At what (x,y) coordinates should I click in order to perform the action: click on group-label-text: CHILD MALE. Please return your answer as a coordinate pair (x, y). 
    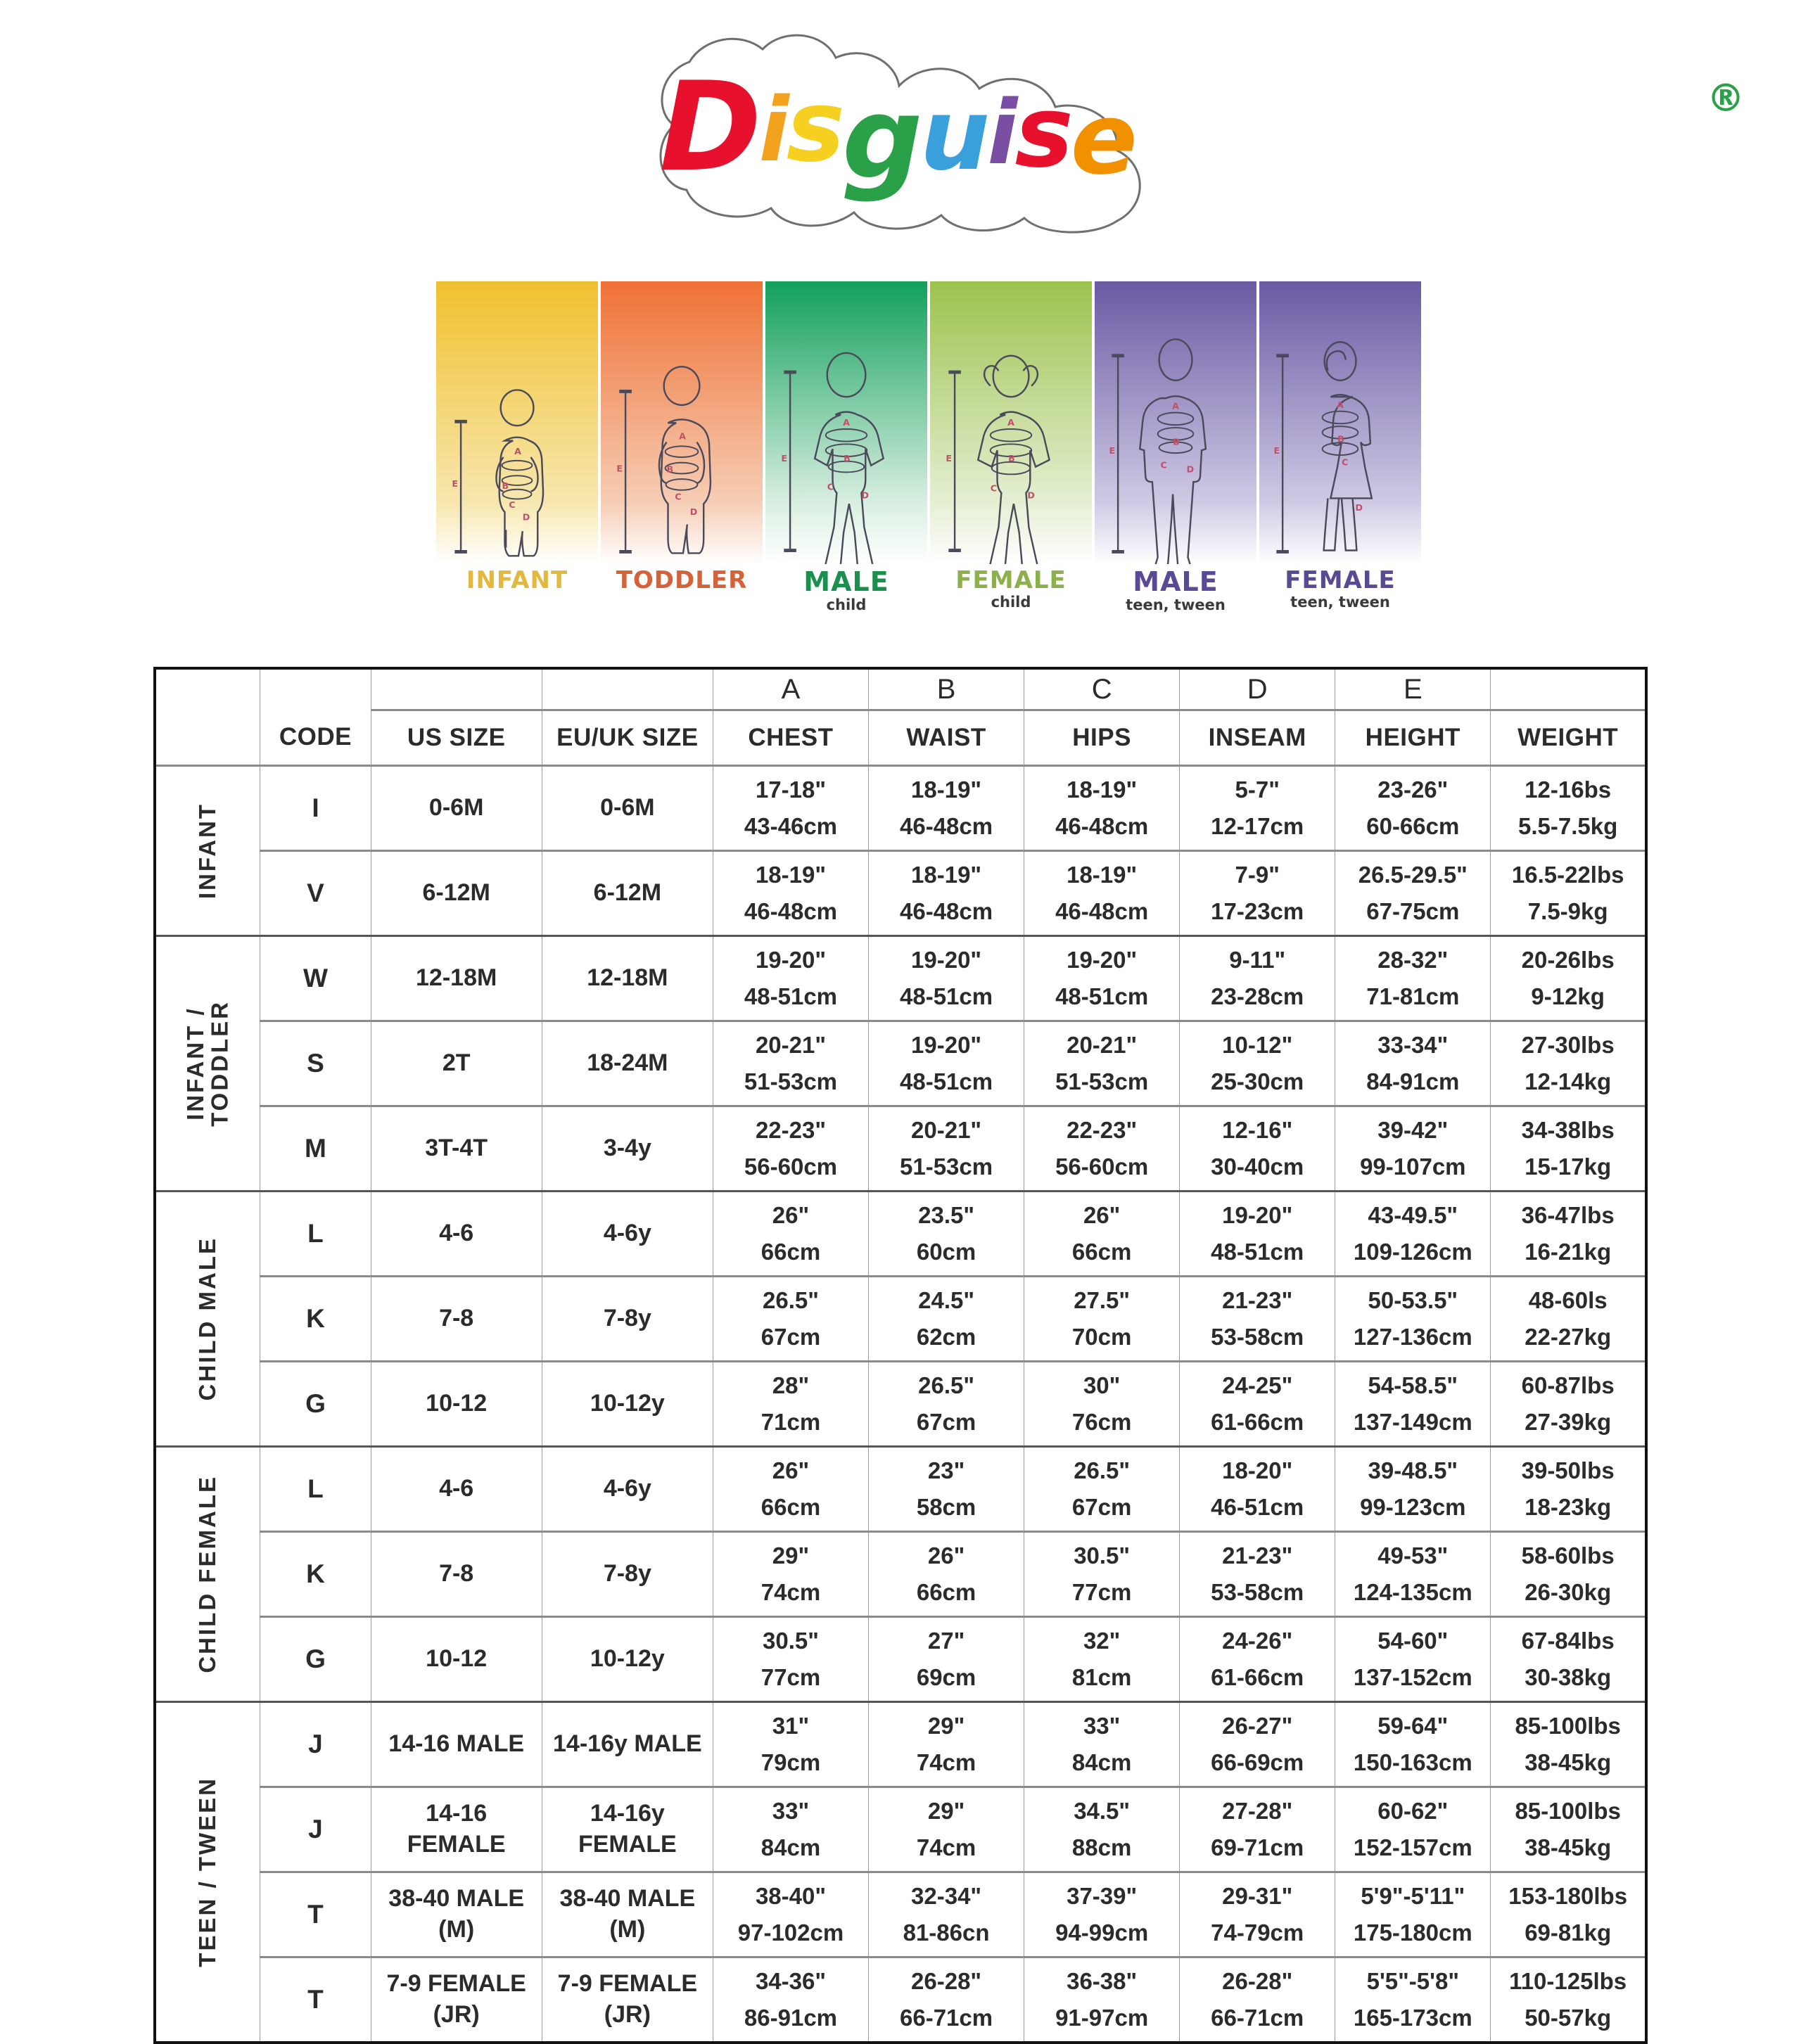
    Looking at the image, I should click on (207, 1319).